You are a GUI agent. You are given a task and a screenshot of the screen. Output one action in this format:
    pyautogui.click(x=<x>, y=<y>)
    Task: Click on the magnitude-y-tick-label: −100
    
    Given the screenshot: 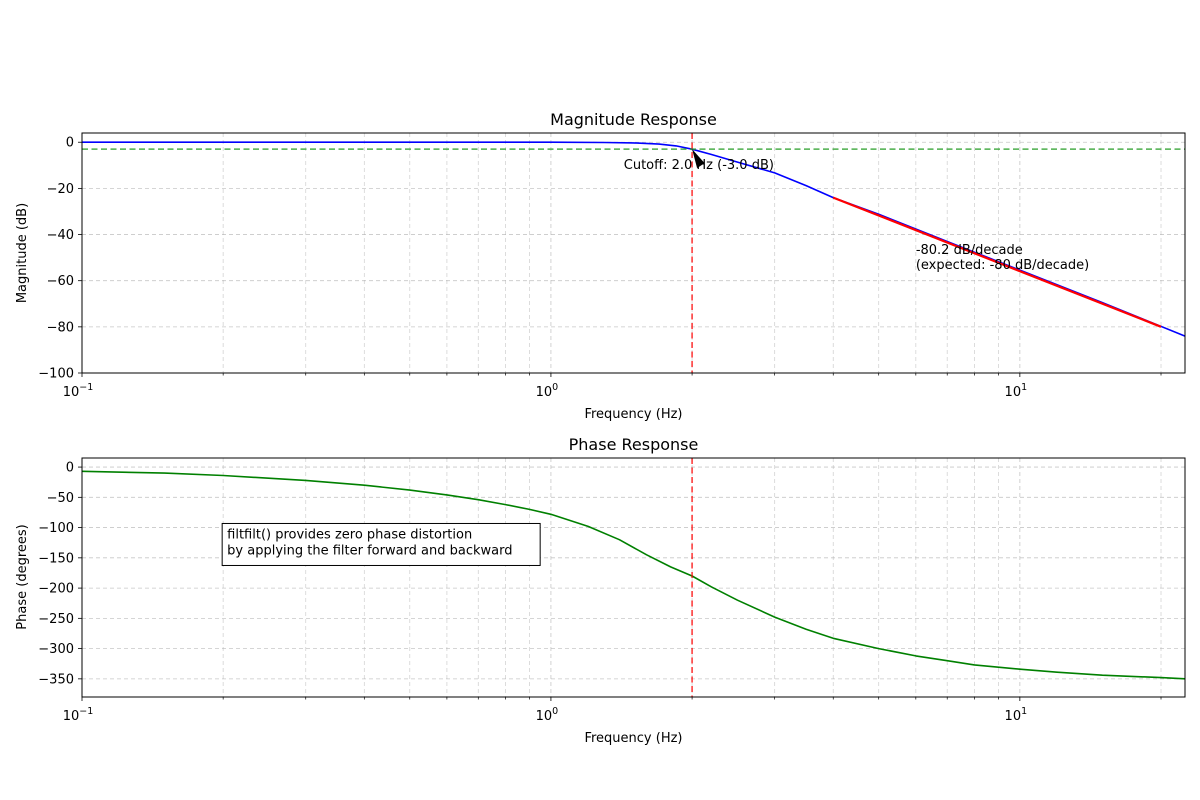 What is the action you would take?
    pyautogui.click(x=56, y=374)
    